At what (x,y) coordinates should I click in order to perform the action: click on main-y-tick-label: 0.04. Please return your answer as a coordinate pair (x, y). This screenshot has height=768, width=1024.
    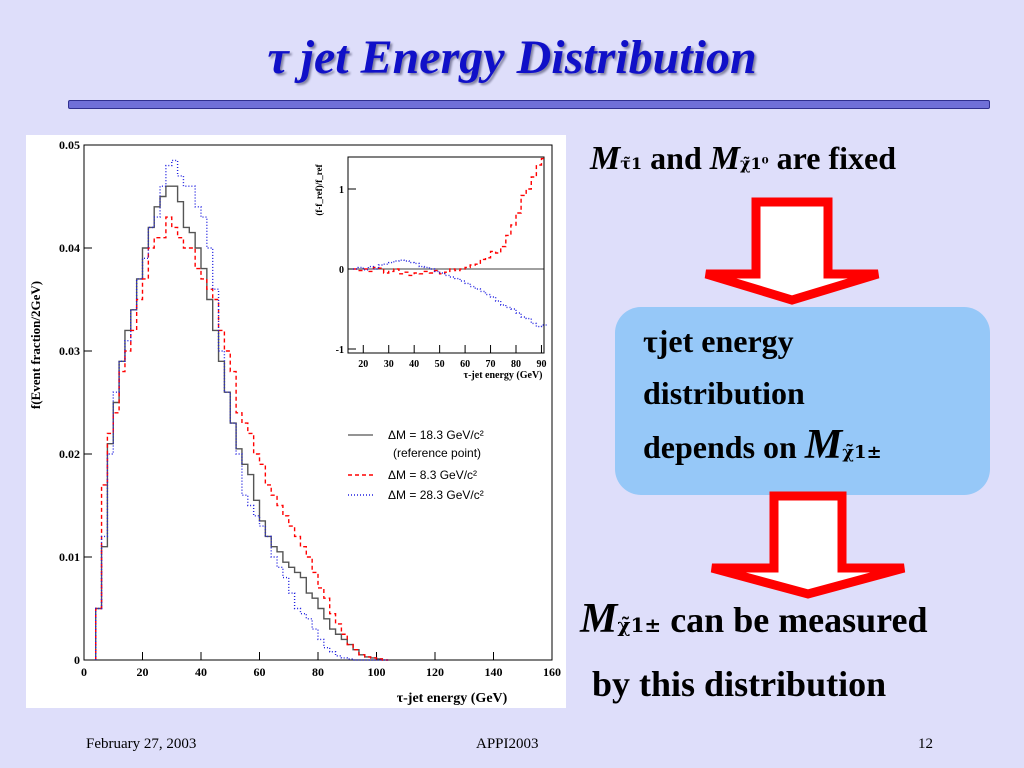
    Looking at the image, I should click on (69, 248).